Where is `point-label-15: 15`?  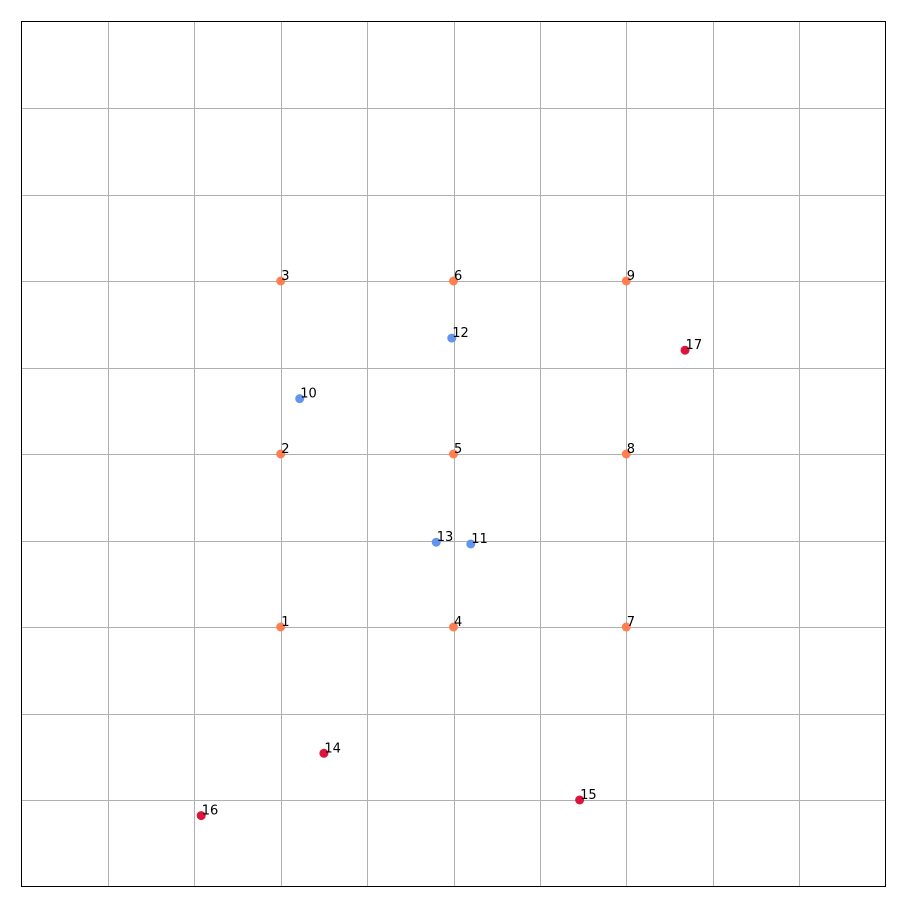
point-label-15: 15 is located at coordinates (588, 795).